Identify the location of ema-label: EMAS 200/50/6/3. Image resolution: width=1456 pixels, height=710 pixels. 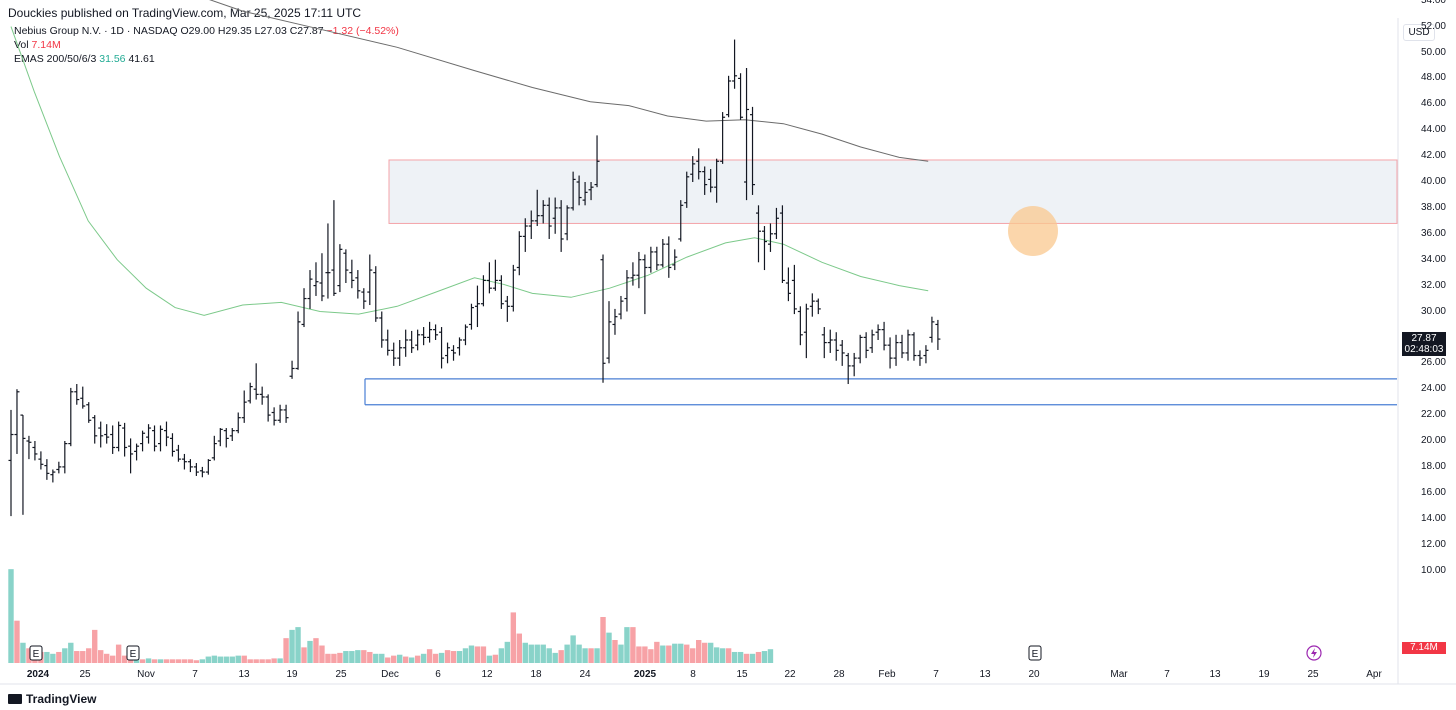
(55, 59).